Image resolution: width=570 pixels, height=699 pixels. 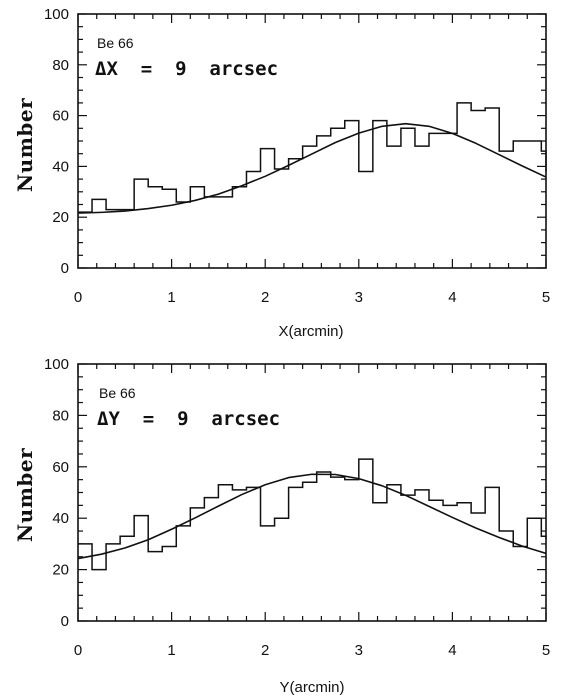 What do you see at coordinates (310, 331) in the screenshot?
I see `x-axis-label: X(arcmin)` at bounding box center [310, 331].